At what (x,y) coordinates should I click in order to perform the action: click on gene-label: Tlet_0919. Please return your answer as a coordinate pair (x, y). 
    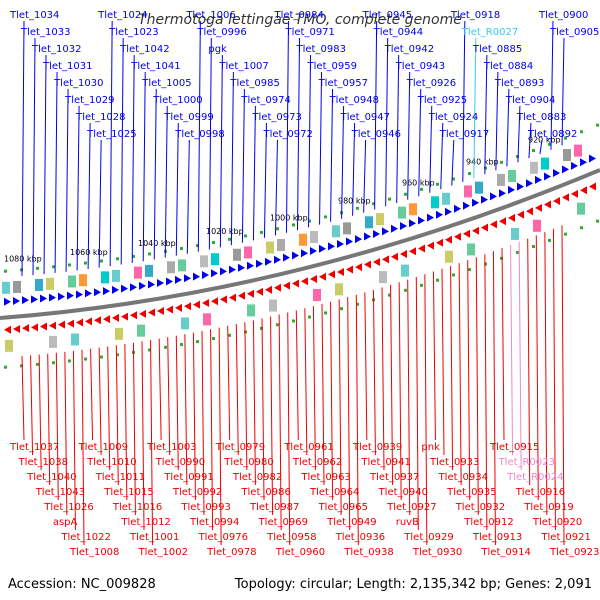
    Looking at the image, I should click on (548, 507).